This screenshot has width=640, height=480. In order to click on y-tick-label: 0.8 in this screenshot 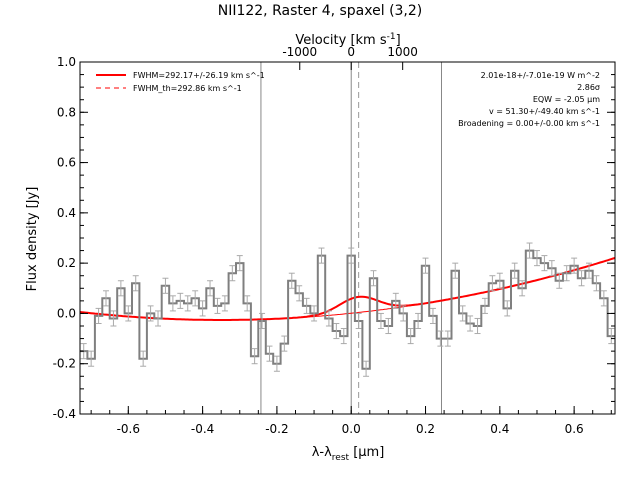, I will do `click(66, 112)`.